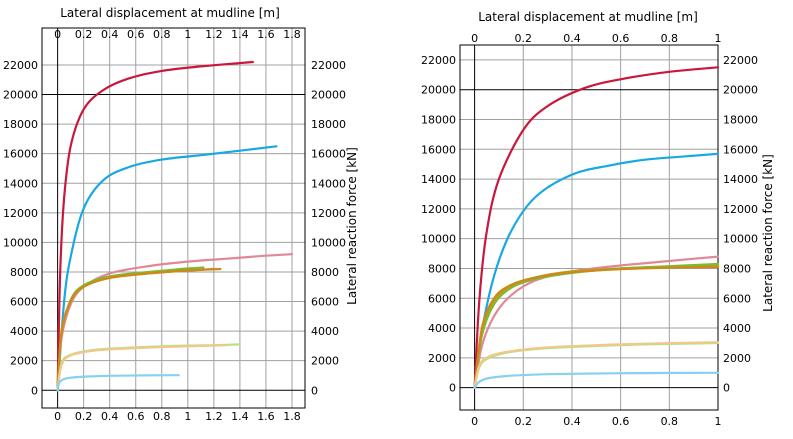 This screenshot has width=793, height=439. What do you see at coordinates (110, 416) in the screenshot?
I see `chart1-x-tick-bottom: 0.4` at bounding box center [110, 416].